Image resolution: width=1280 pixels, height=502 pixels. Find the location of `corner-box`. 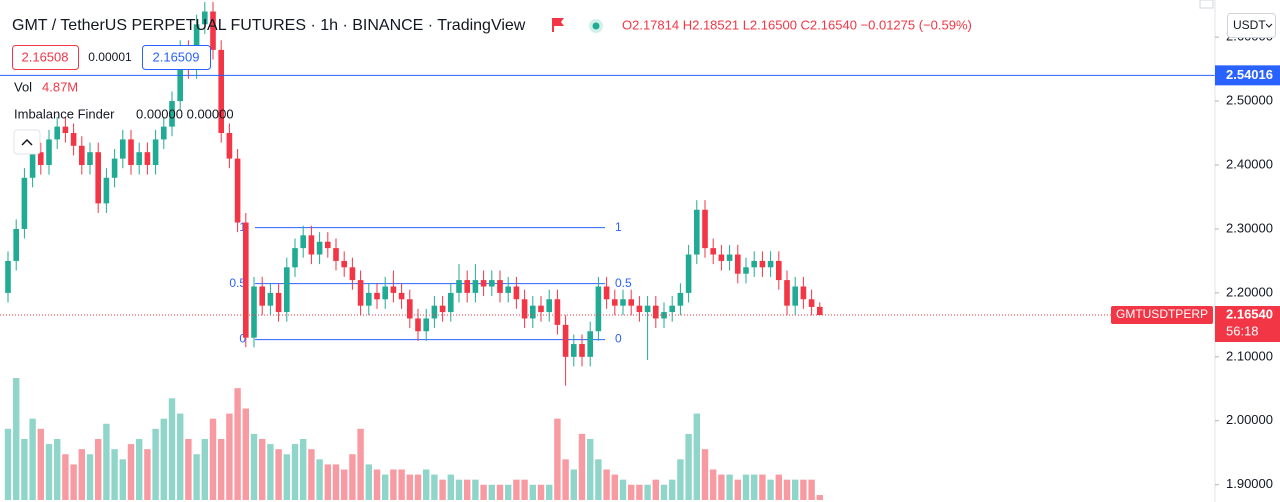

corner-box is located at coordinates (1206, 4).